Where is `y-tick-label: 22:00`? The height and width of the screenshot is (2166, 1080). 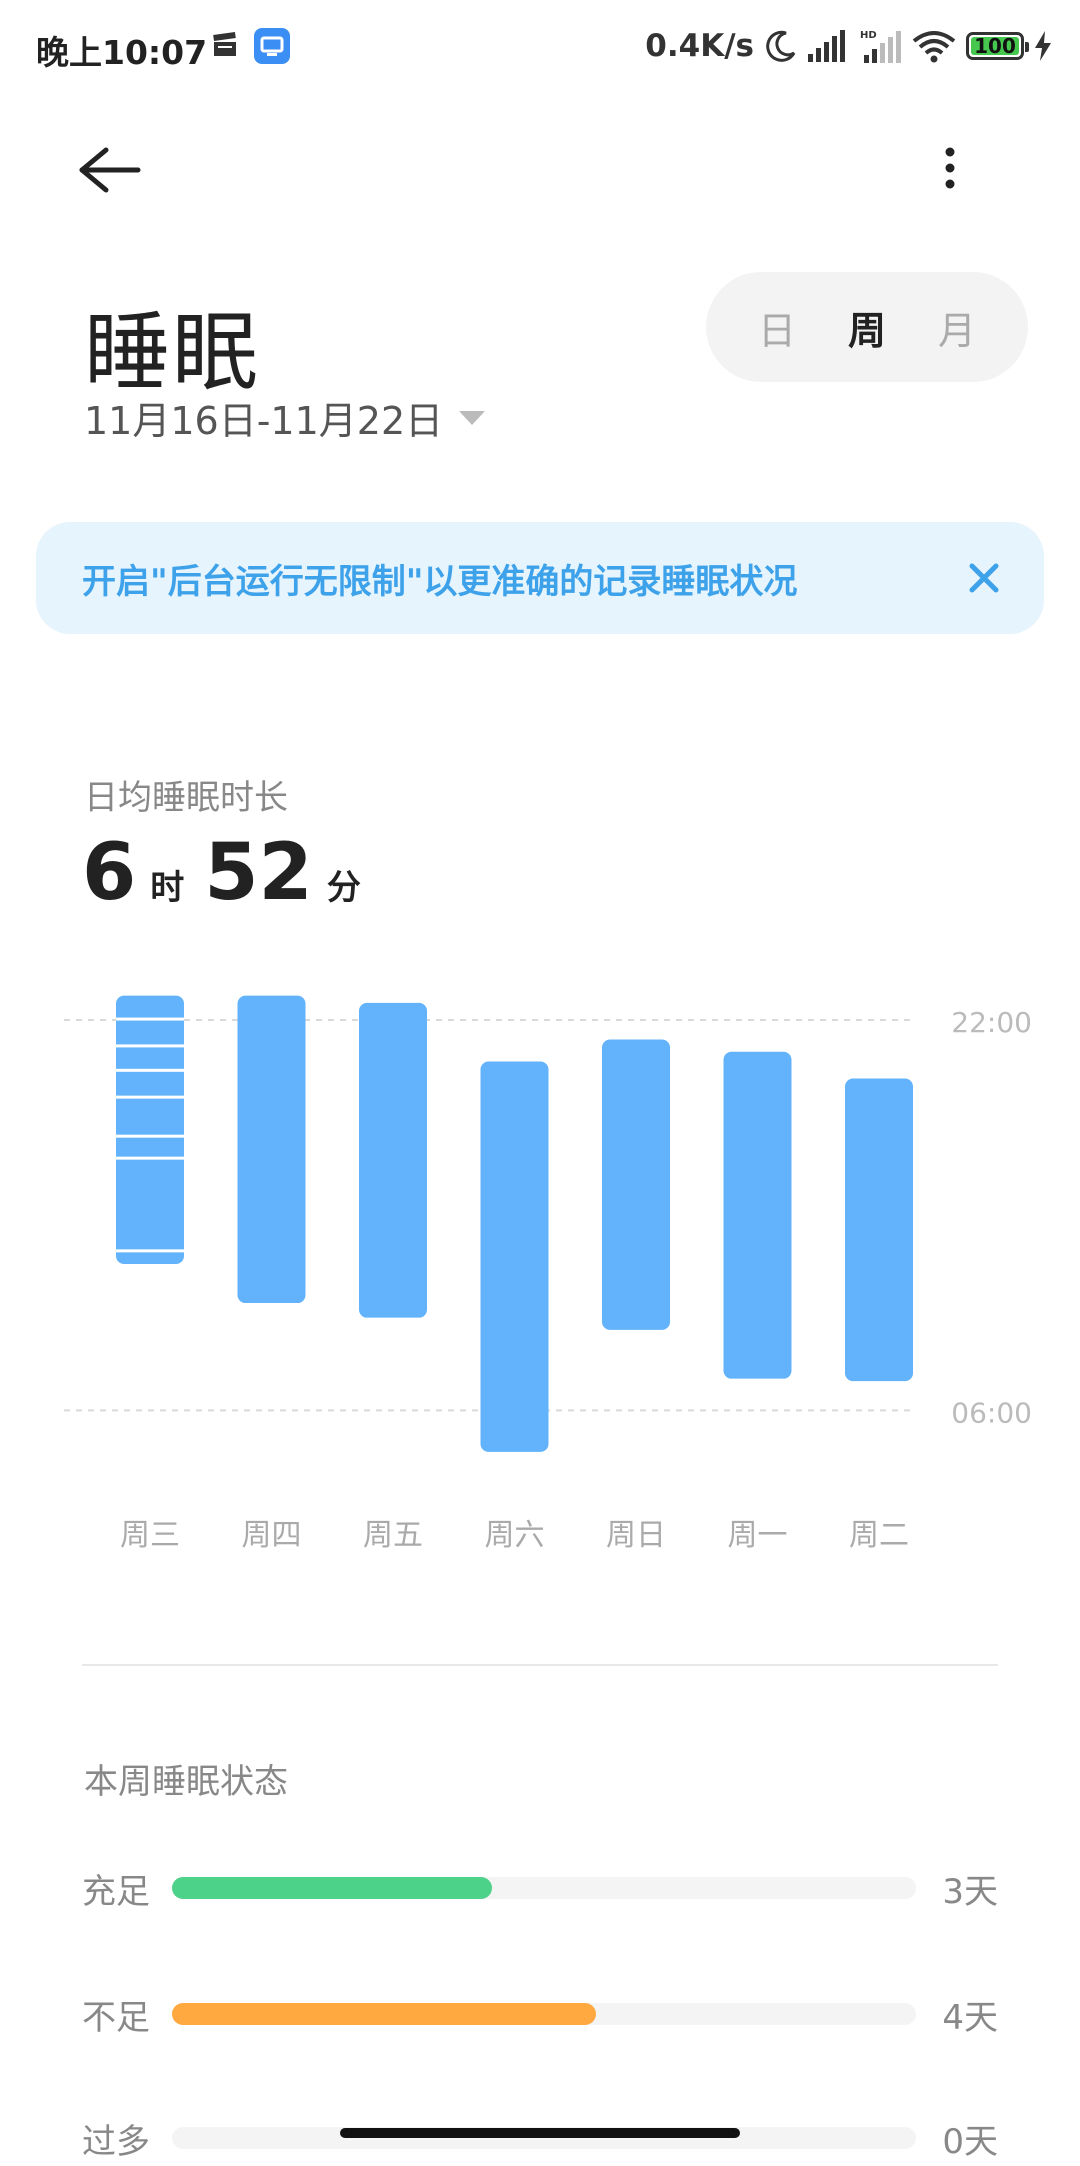
y-tick-label: 22:00 is located at coordinates (991, 1022).